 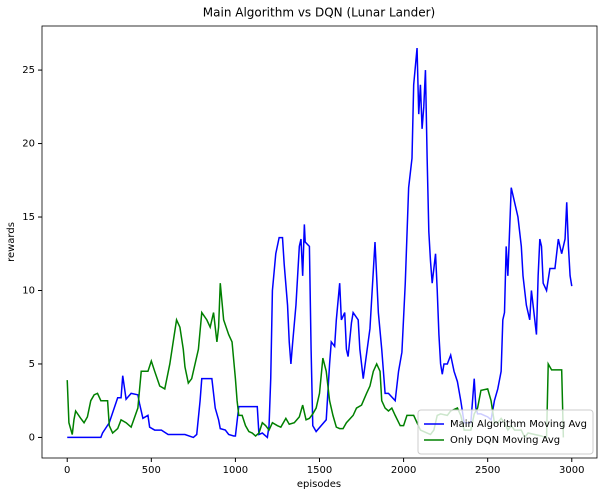 What do you see at coordinates (518, 424) in the screenshot?
I see `legend-label: Main Algorithm Moving Avg` at bounding box center [518, 424].